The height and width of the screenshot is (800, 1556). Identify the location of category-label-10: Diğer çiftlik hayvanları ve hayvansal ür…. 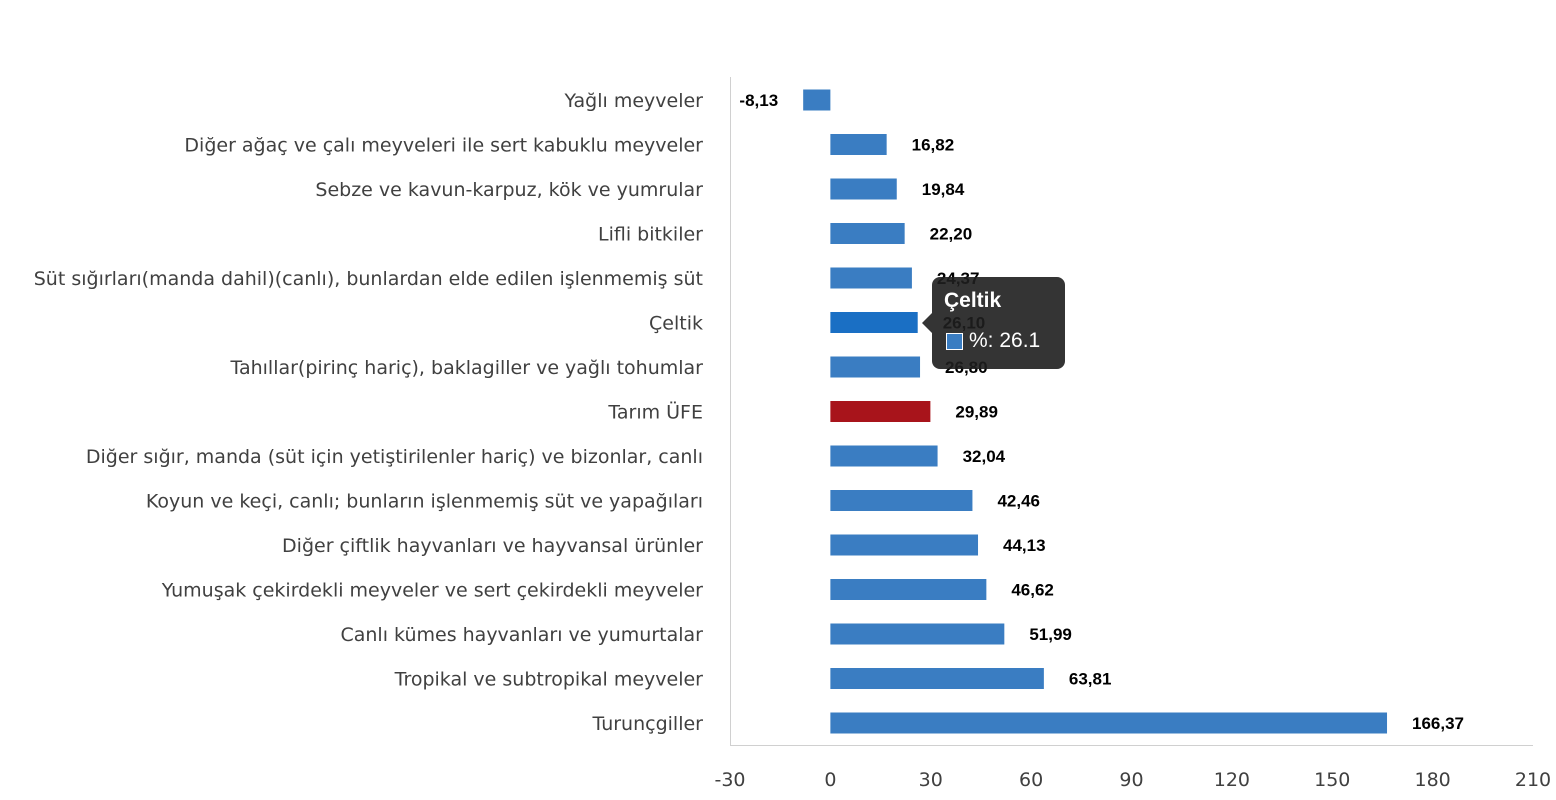
(492, 546).